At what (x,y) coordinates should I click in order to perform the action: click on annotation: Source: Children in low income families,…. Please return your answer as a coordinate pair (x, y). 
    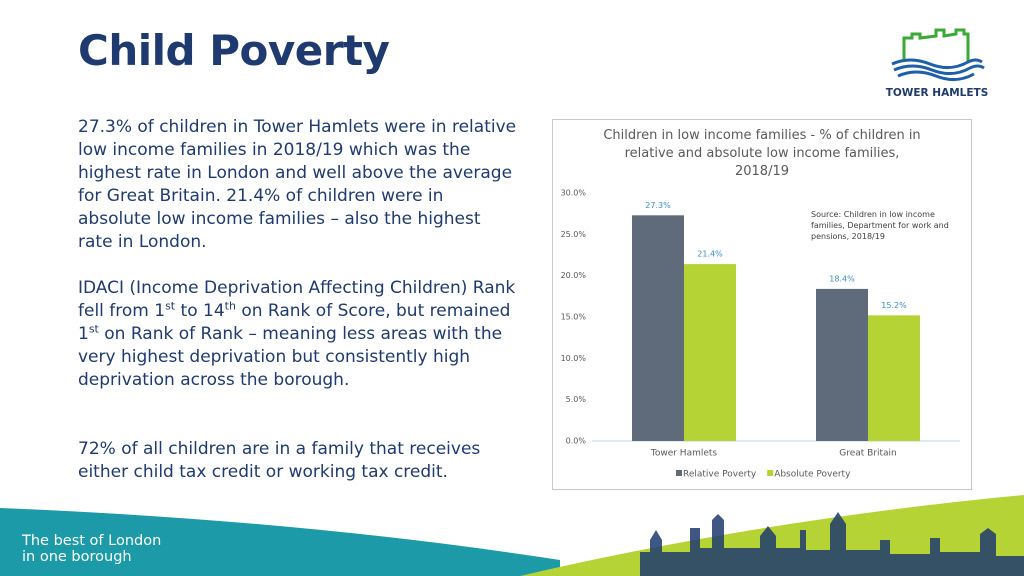
    Looking at the image, I should click on (880, 225).